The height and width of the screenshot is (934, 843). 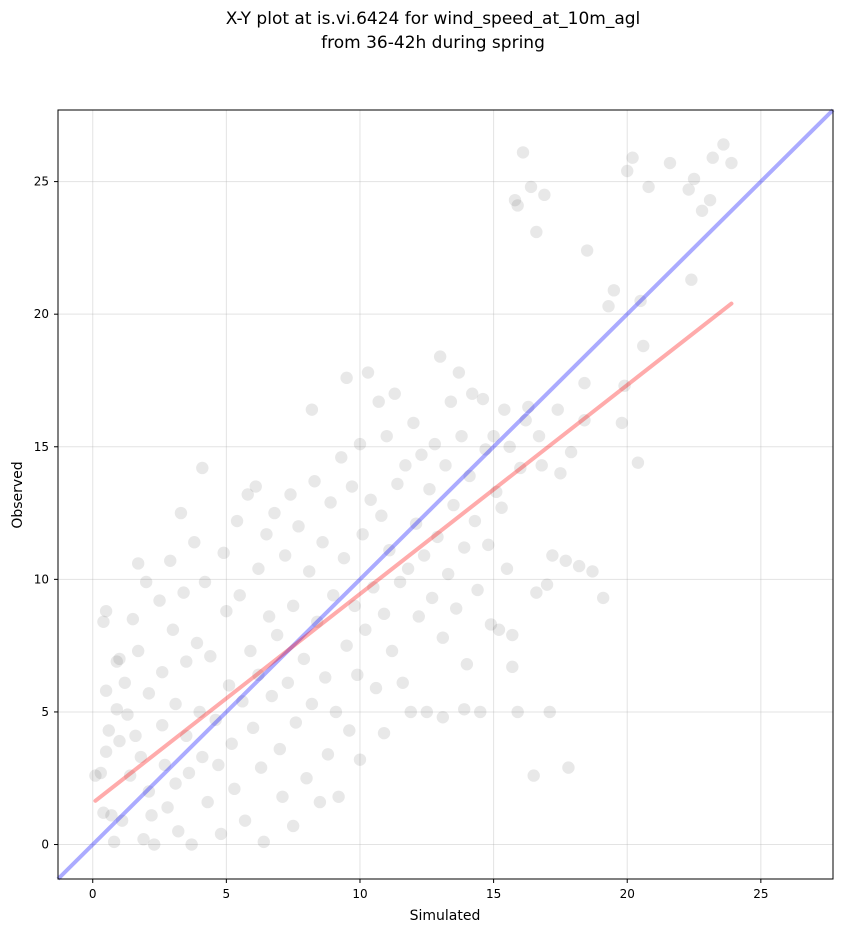 I want to click on y-tick-label: 0, so click(x=45, y=845).